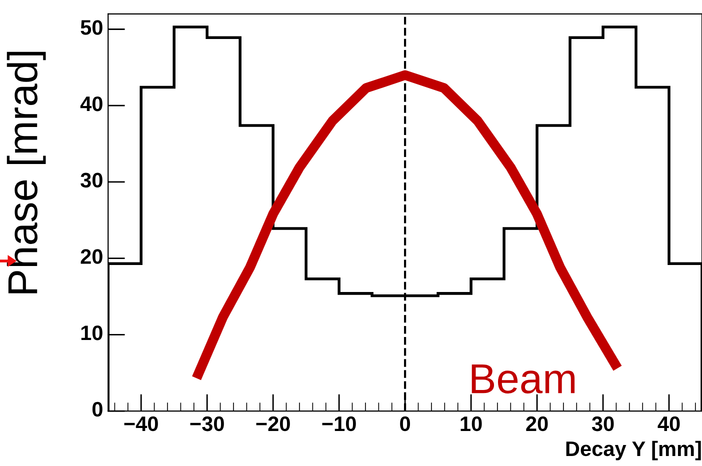 Image resolution: width=702 pixels, height=466 pixels. I want to click on x-tick-label: −40, so click(141, 424).